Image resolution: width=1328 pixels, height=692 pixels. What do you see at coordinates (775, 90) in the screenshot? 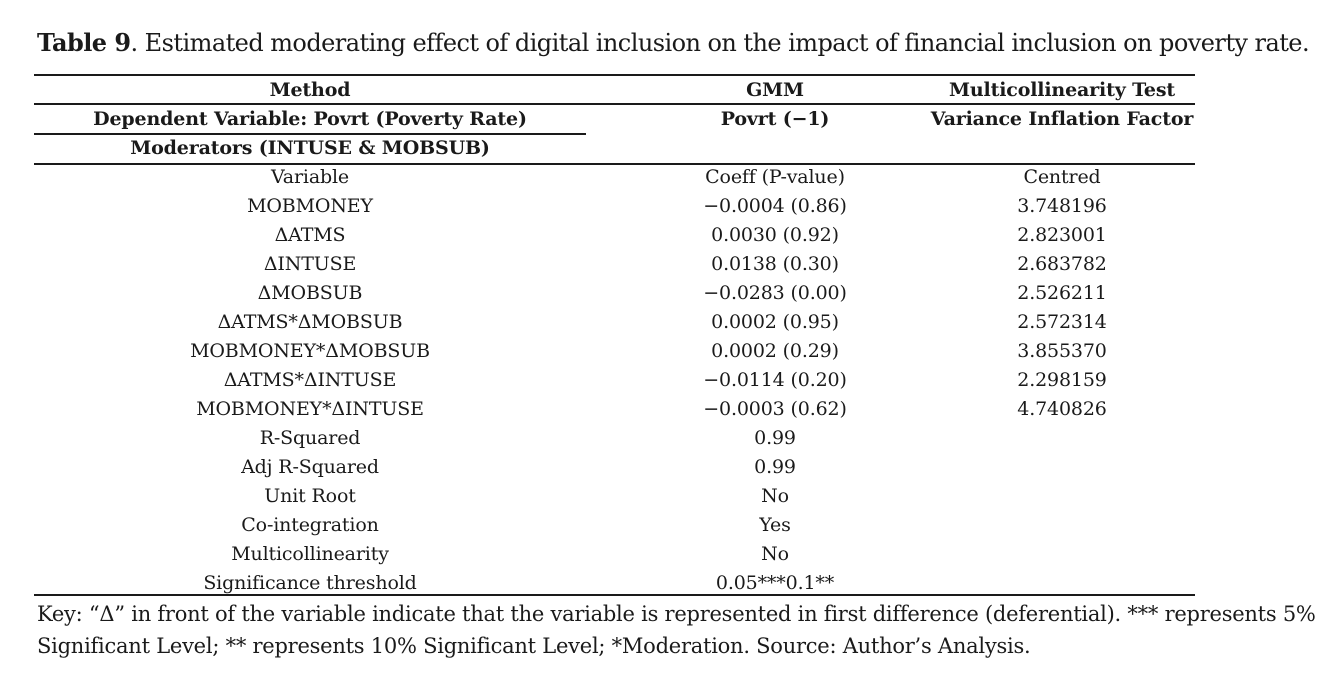
I see `header-gmm: GMM` at bounding box center [775, 90].